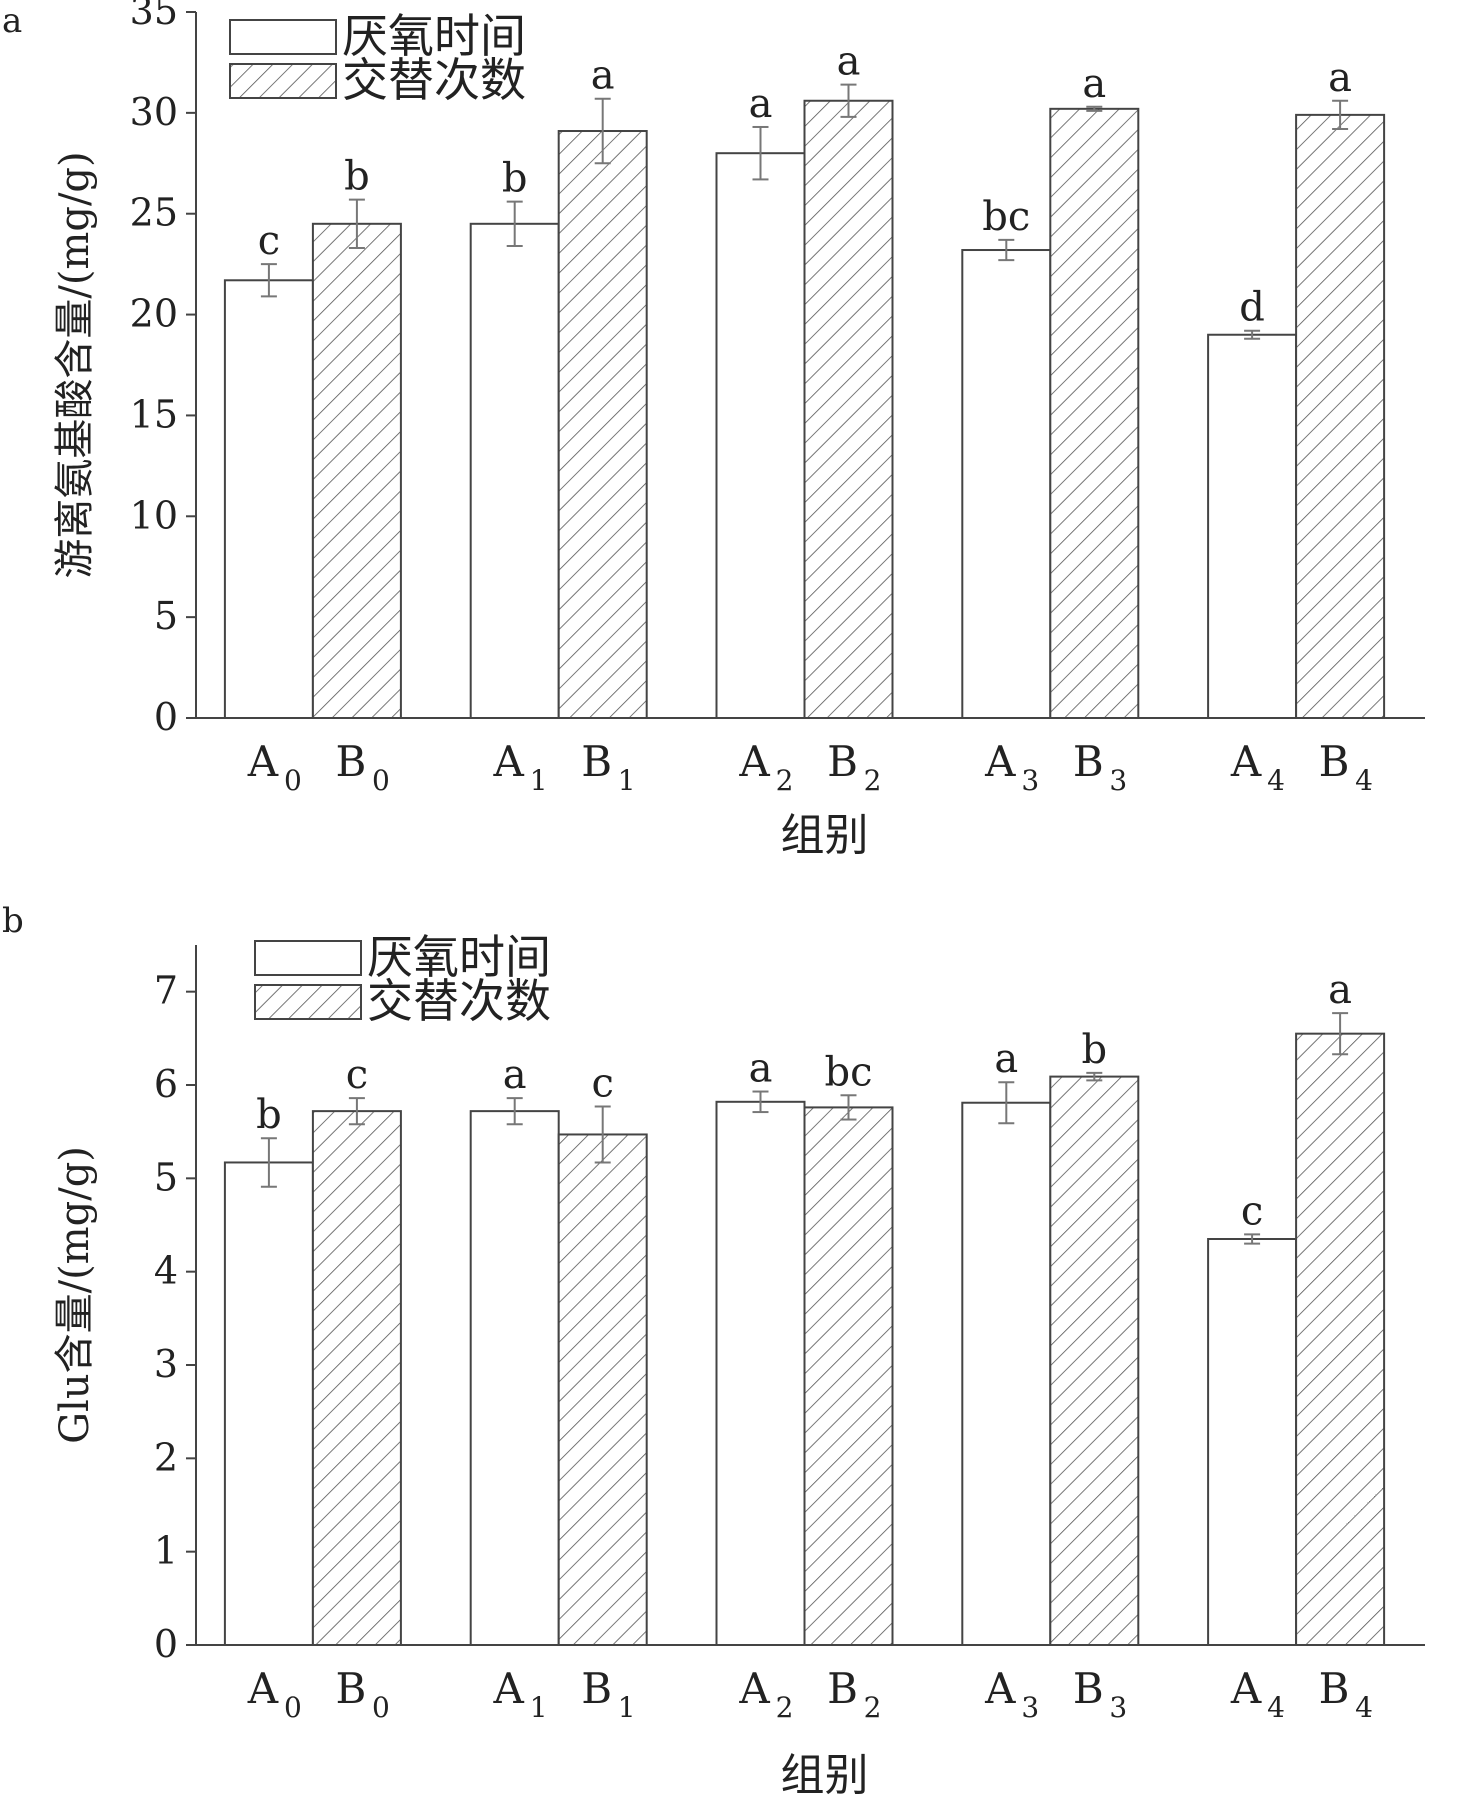  I want to click on y-axis-title: Glu含量/(mg/g), so click(75, 1295).